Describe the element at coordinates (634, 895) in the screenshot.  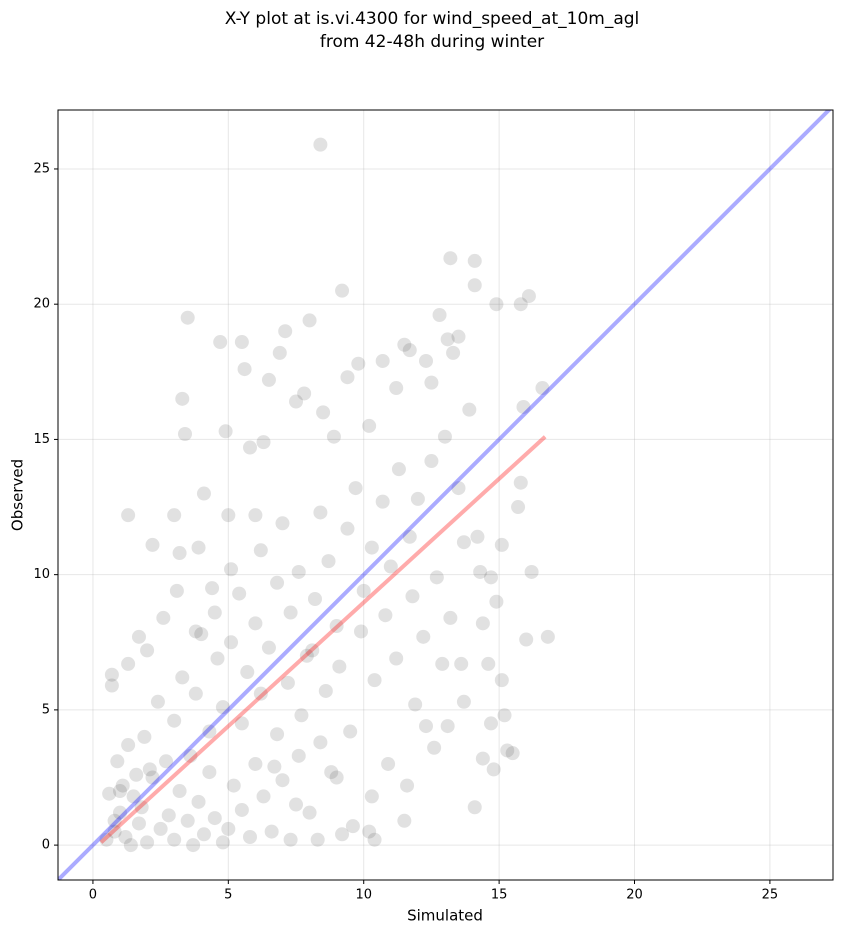
I see `x-tick-label: 20` at that location.